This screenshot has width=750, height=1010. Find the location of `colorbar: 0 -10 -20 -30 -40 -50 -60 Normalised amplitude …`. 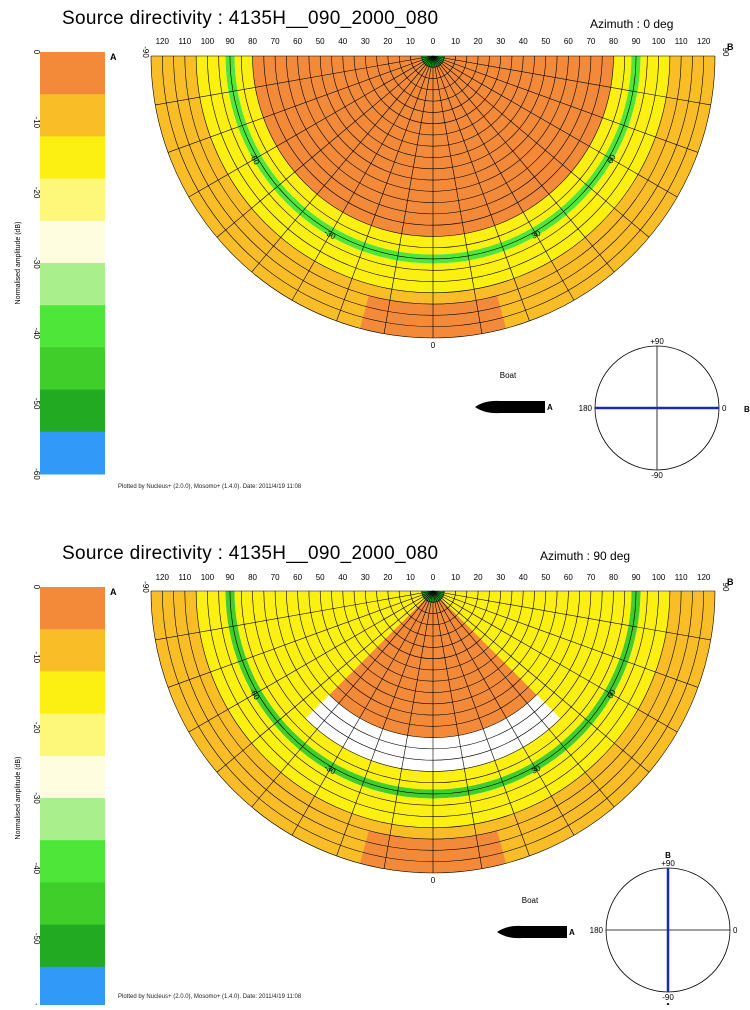

colorbar: 0 -10 -20 -30 -40 -50 -60 Normalised amplitude … is located at coordinates (66, 795).